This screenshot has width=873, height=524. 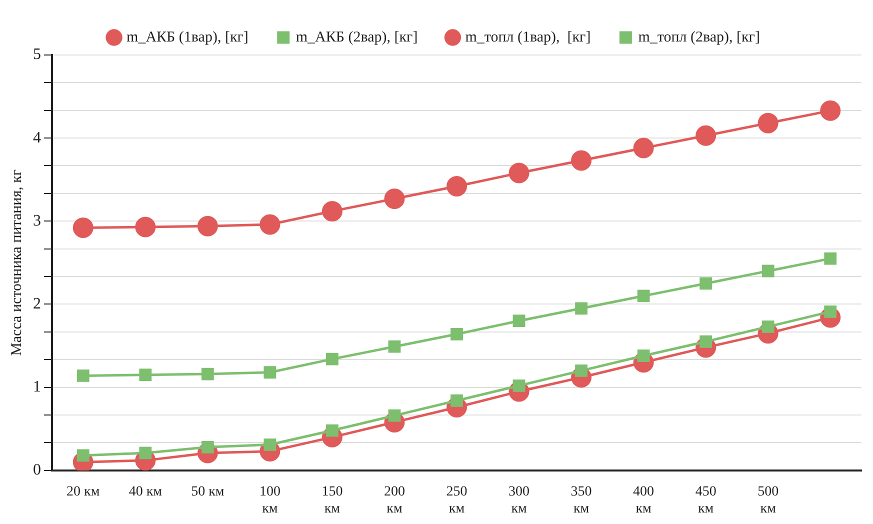 I want to click on x-tick-label: 20 км, so click(x=83, y=492).